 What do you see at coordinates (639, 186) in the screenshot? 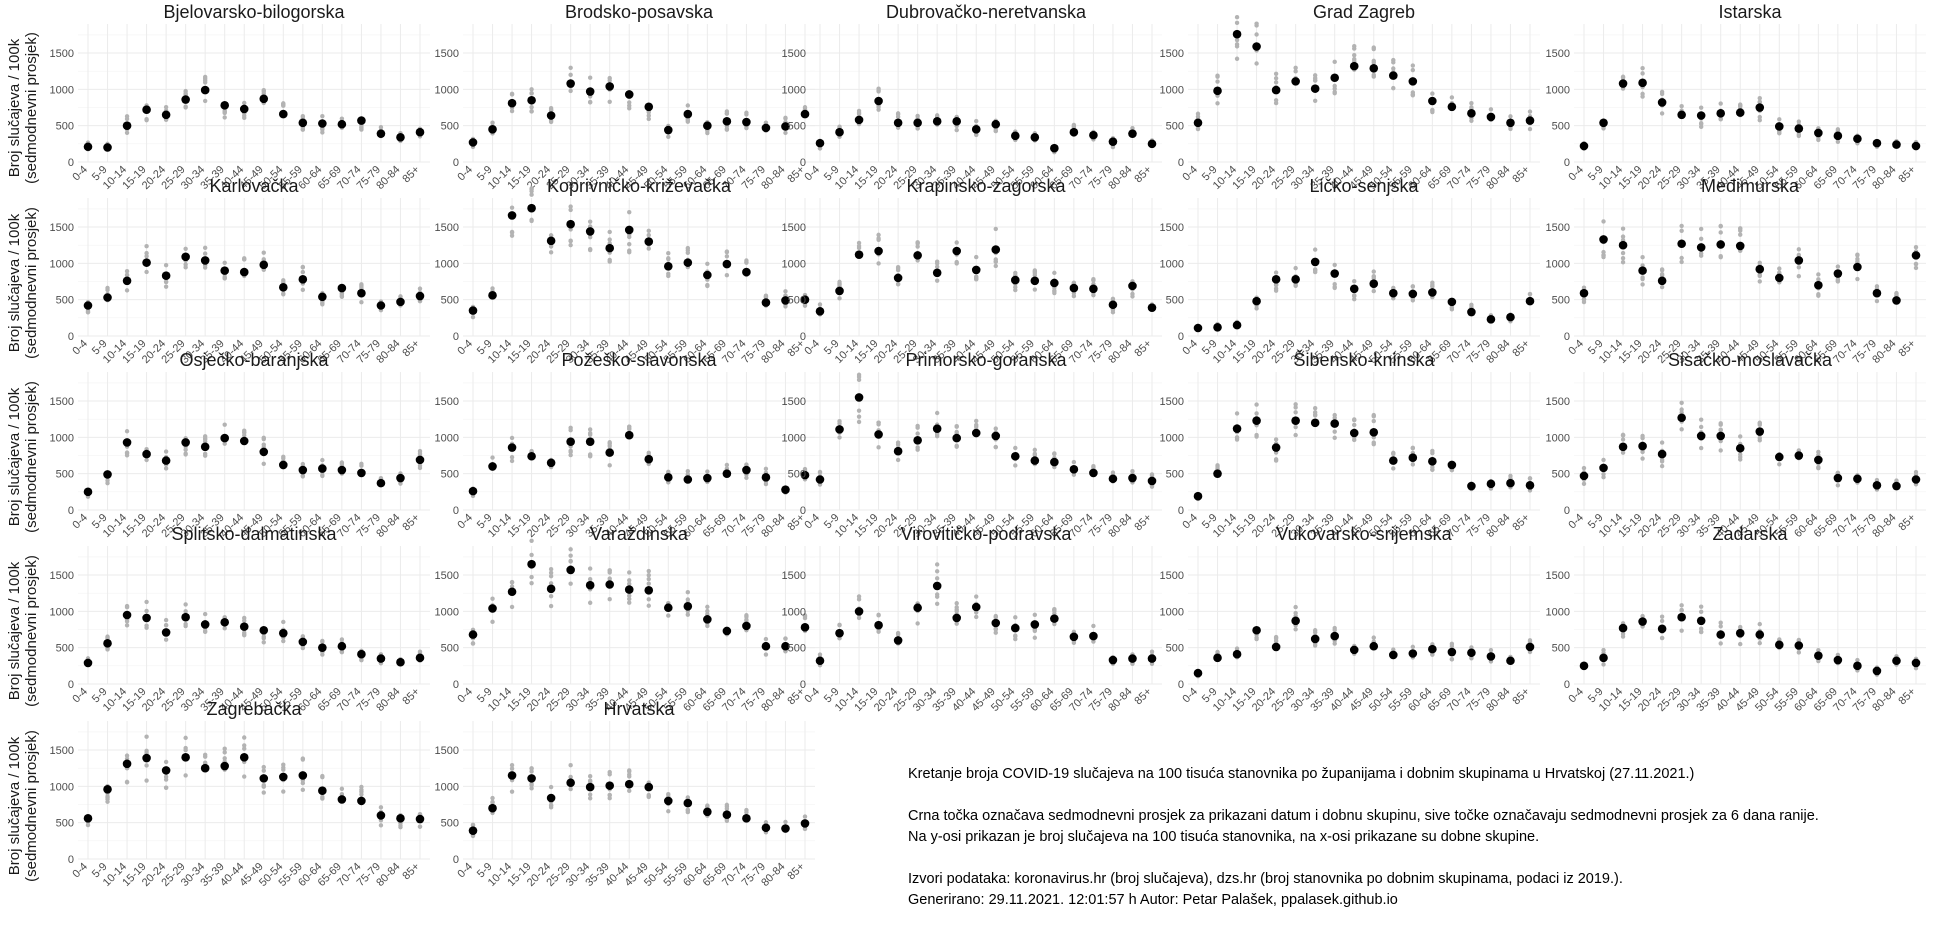
I see `panel-title: Koprivničko-križevačka` at bounding box center [639, 186].